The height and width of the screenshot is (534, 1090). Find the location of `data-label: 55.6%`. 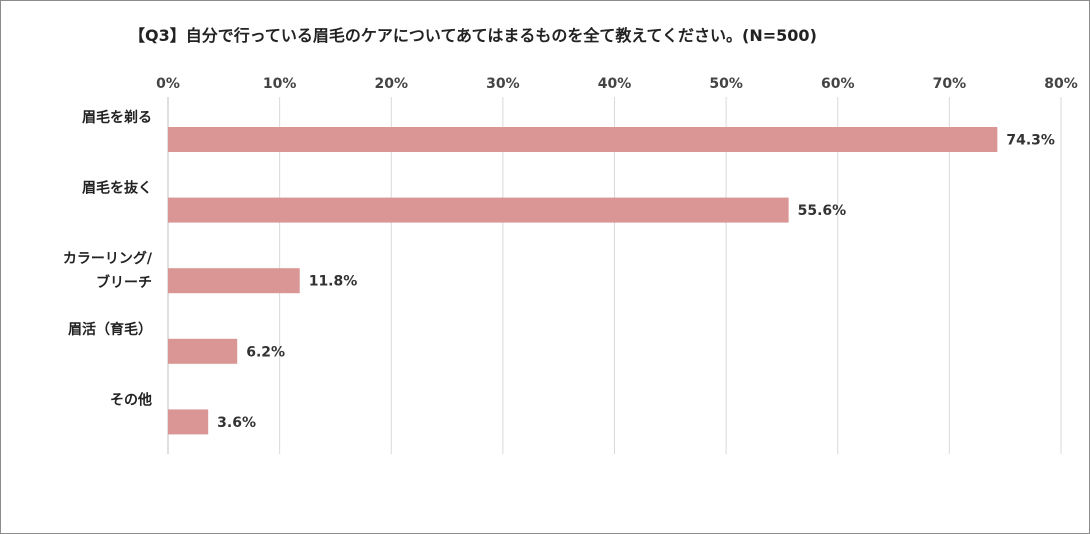

data-label: 55.6% is located at coordinates (822, 211).